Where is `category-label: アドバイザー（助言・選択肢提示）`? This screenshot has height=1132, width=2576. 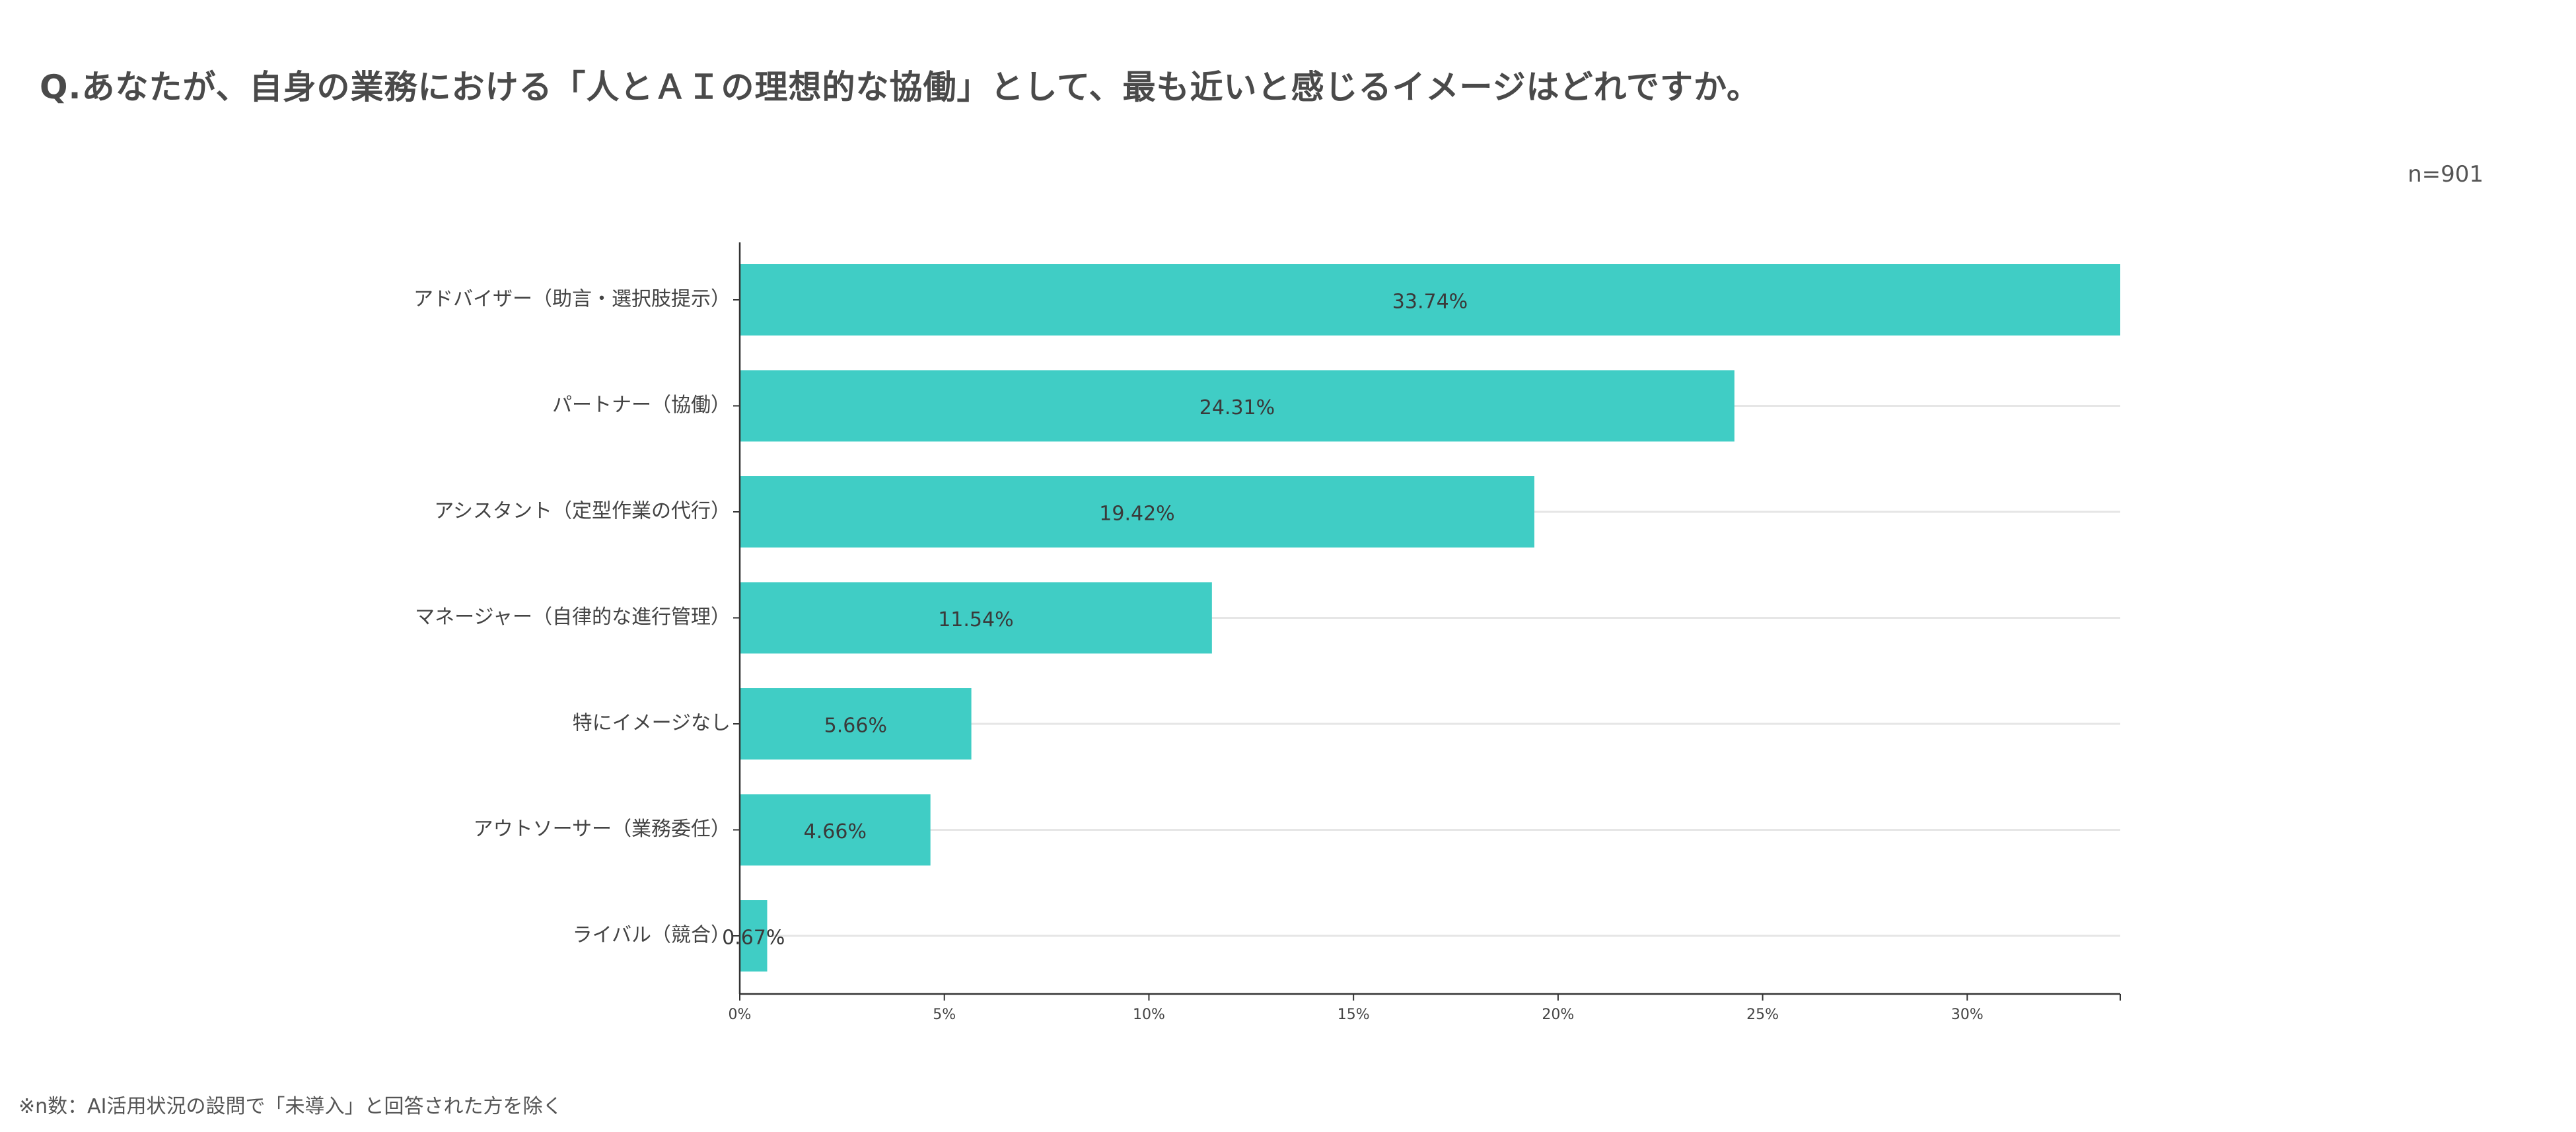
category-label: アドバイザー（助言・選択肢提示） is located at coordinates (572, 299).